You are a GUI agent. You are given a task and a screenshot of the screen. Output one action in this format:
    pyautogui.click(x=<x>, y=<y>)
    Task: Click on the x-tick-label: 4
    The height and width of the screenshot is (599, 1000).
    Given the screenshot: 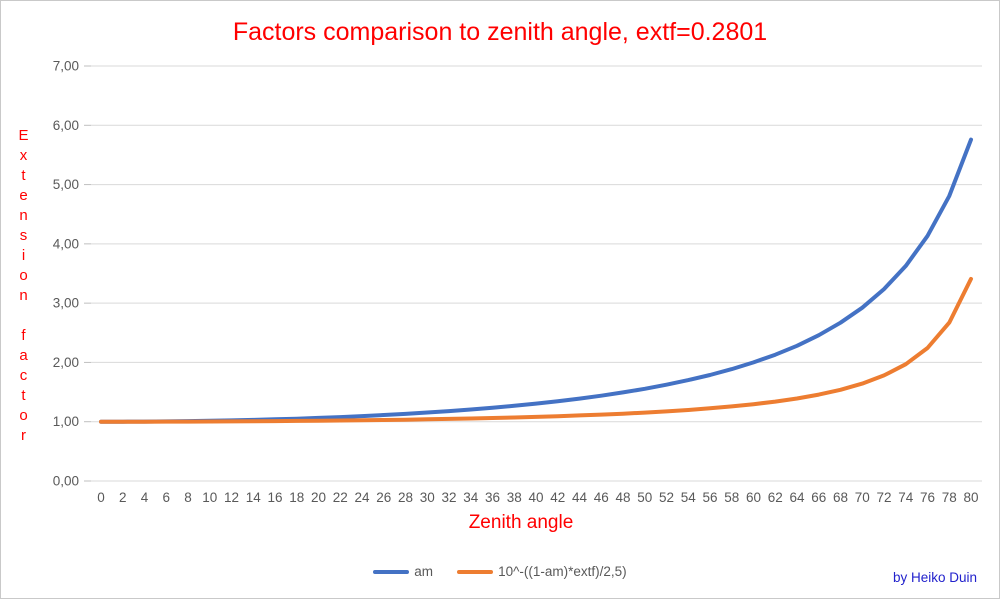 What is the action you would take?
    pyautogui.click(x=145, y=497)
    